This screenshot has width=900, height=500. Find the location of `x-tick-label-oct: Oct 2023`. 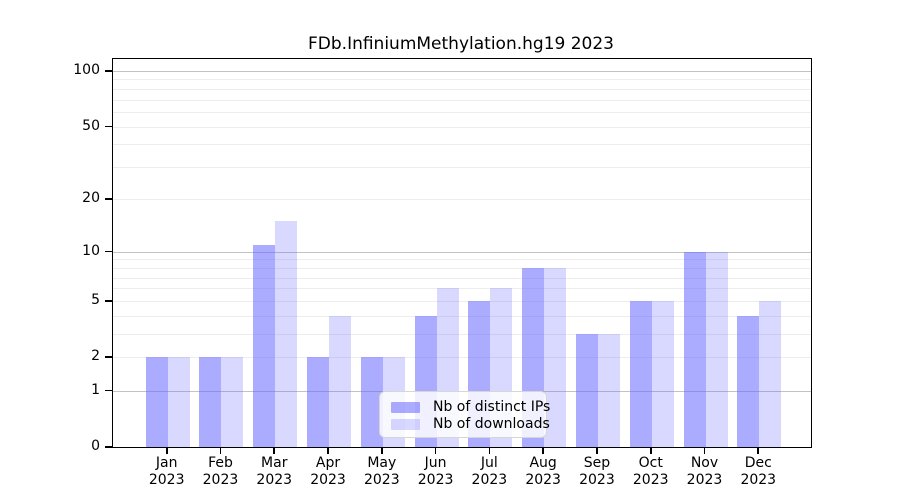

x-tick-label-oct: Oct 2023 is located at coordinates (651, 471).